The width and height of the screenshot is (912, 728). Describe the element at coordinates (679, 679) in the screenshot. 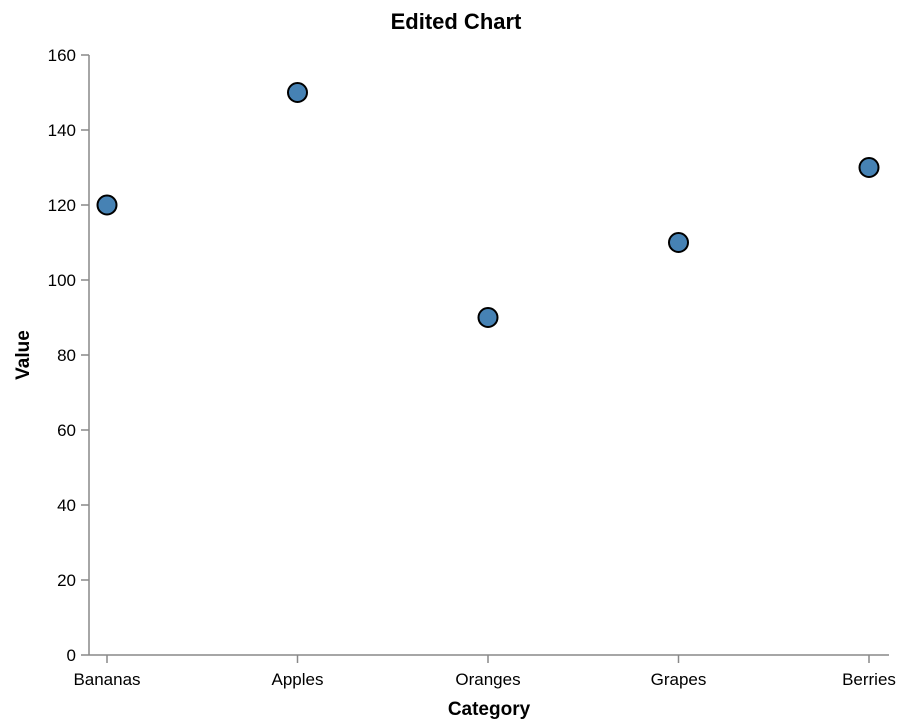

I see `x-tick-label: Grapes` at that location.